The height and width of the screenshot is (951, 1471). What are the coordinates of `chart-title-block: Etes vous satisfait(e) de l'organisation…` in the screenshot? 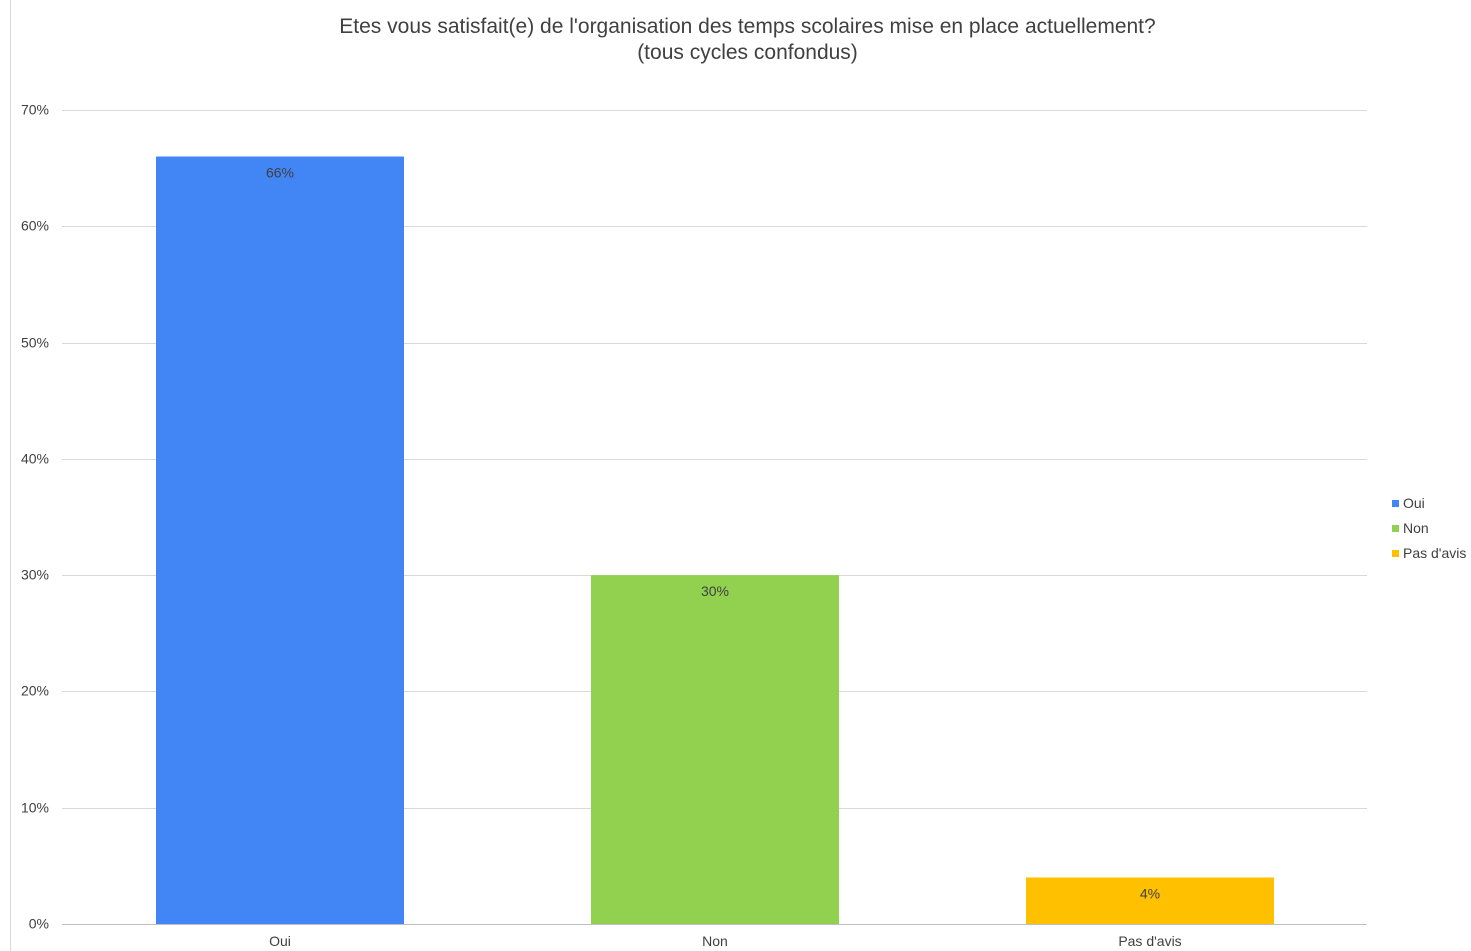 It's located at (735, 40).